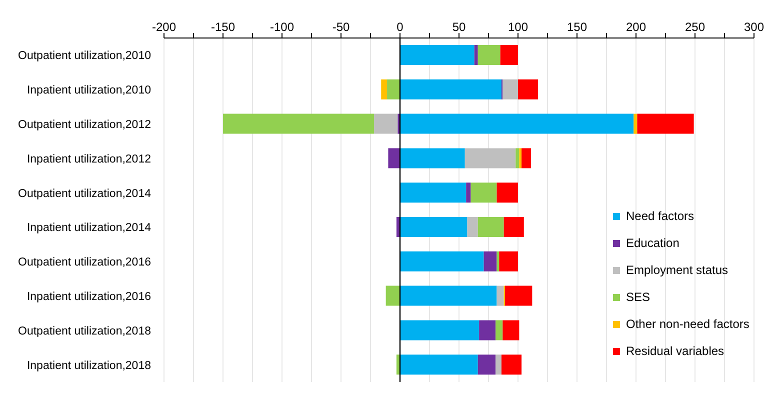  I want to click on x-tick-label: -200, so click(164, 27).